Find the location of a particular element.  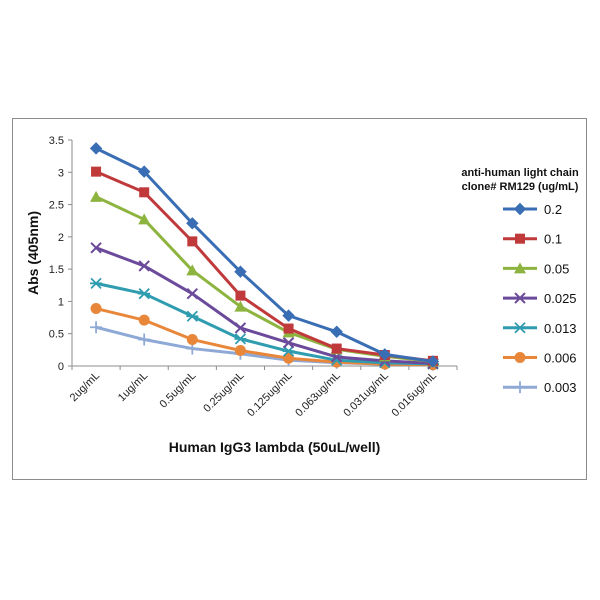

x-axis-title: Human IgG3 lambda (50uL/well) is located at coordinates (275, 447).